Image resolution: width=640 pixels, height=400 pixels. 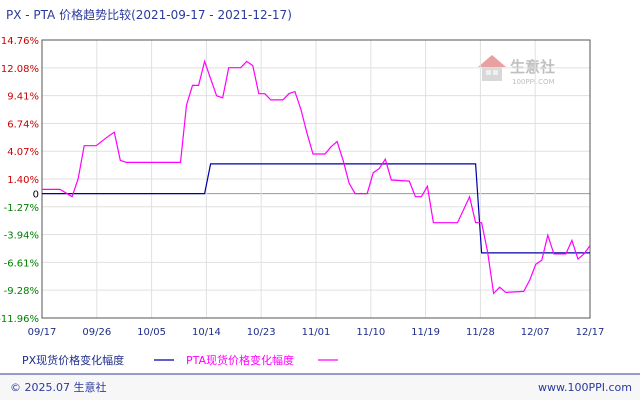 What do you see at coordinates (585, 387) in the screenshot?
I see `footer-url: www.100PPI.com` at bounding box center [585, 387].